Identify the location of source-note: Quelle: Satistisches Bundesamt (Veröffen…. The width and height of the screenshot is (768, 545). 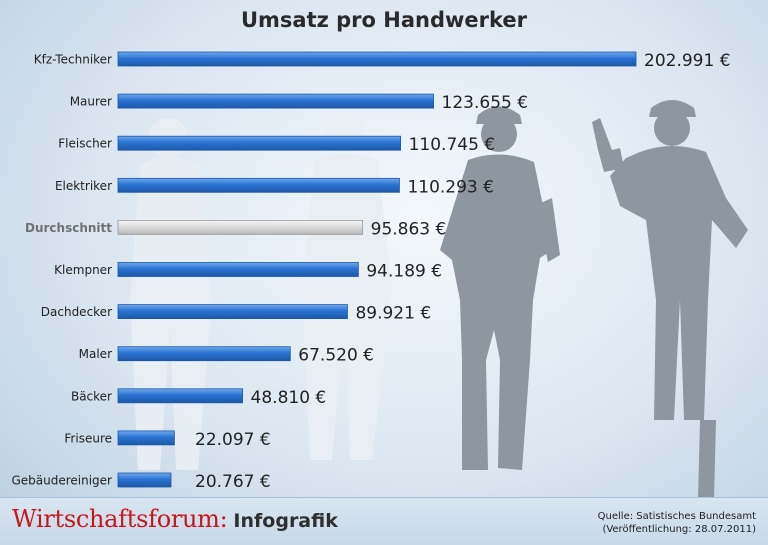
(677, 523).